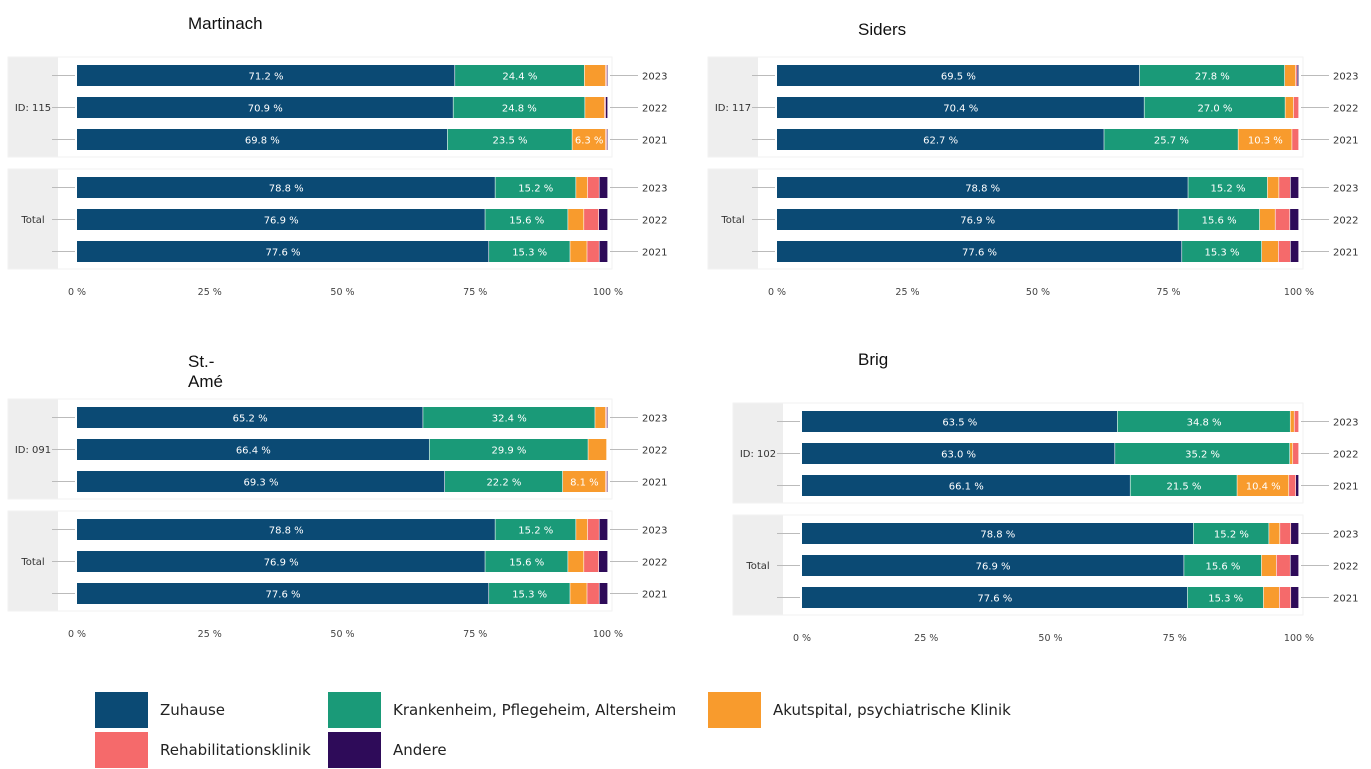  Describe the element at coordinates (33, 450) in the screenshot. I see `group-label: ID: 091` at that location.